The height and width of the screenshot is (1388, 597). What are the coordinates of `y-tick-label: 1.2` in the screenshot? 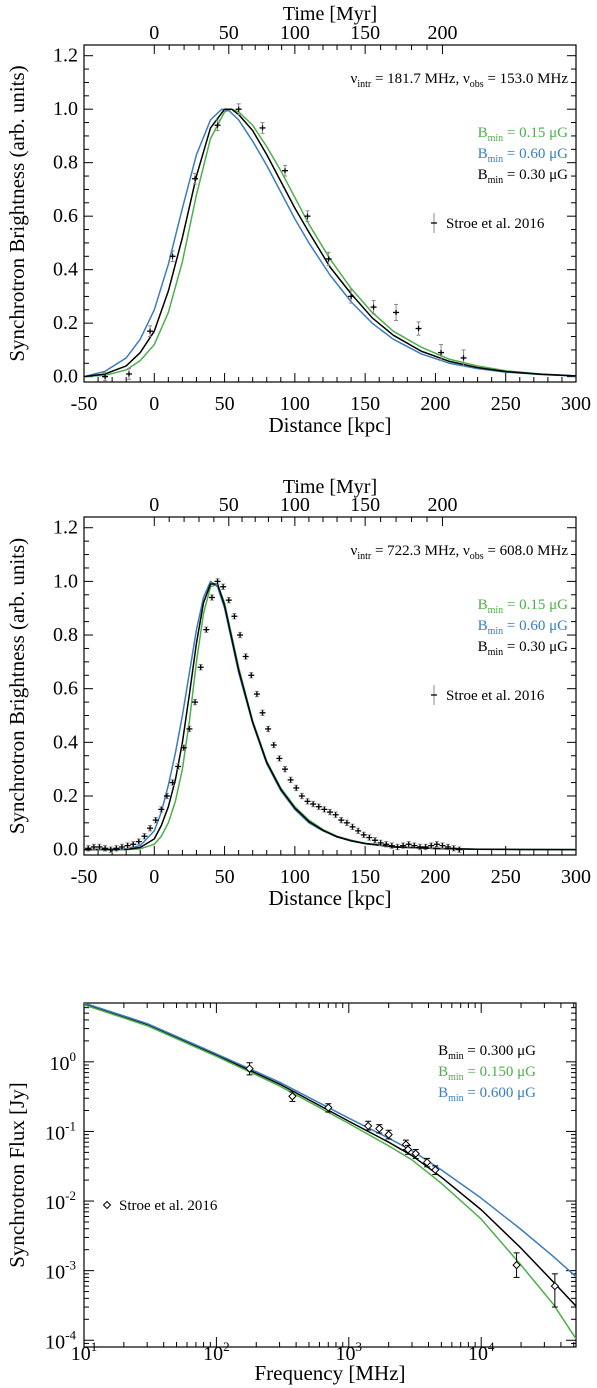 It's located at (65, 528).